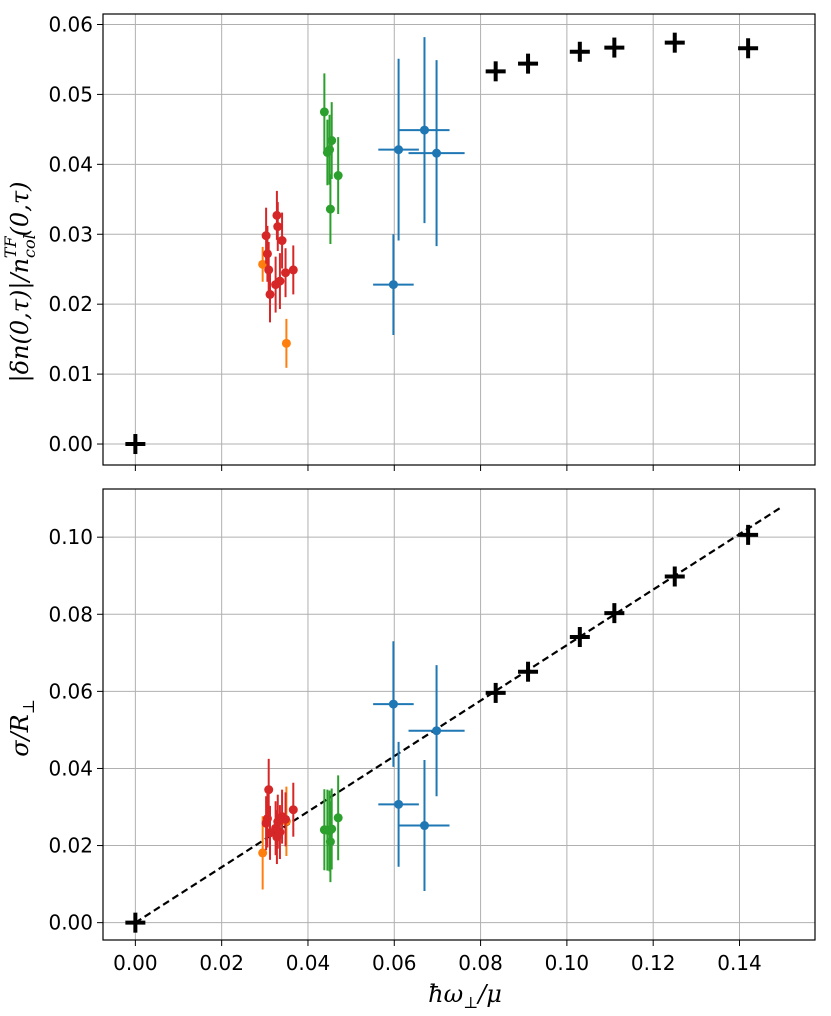 The image size is (831, 1016). What do you see at coordinates (70, 614) in the screenshot?
I see `y-tick-label: 0.08` at bounding box center [70, 614].